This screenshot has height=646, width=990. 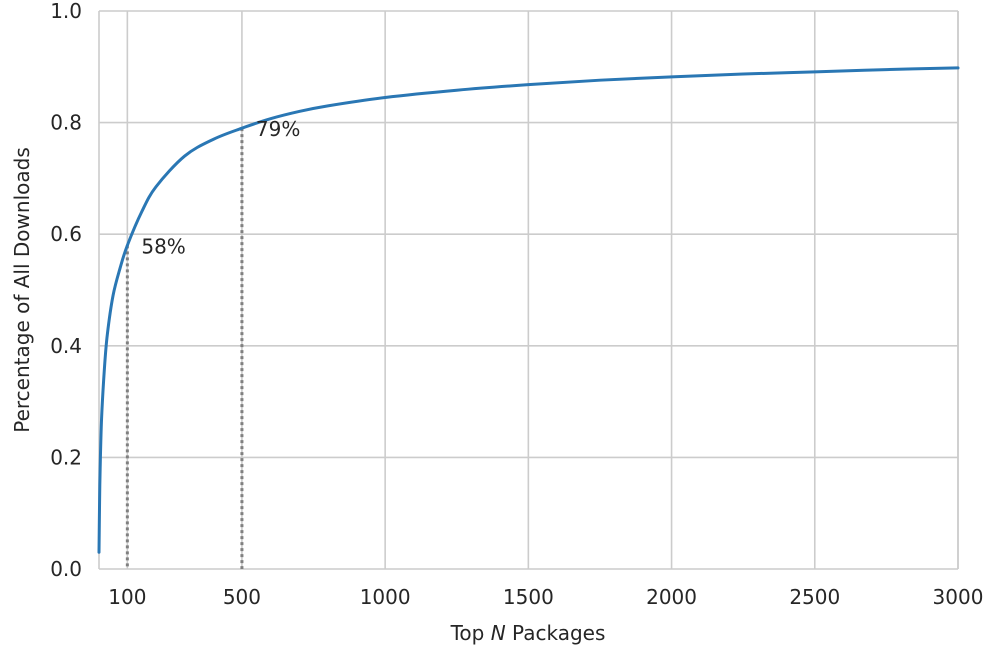 I want to click on x-tick-label: 2500, so click(x=814, y=597).